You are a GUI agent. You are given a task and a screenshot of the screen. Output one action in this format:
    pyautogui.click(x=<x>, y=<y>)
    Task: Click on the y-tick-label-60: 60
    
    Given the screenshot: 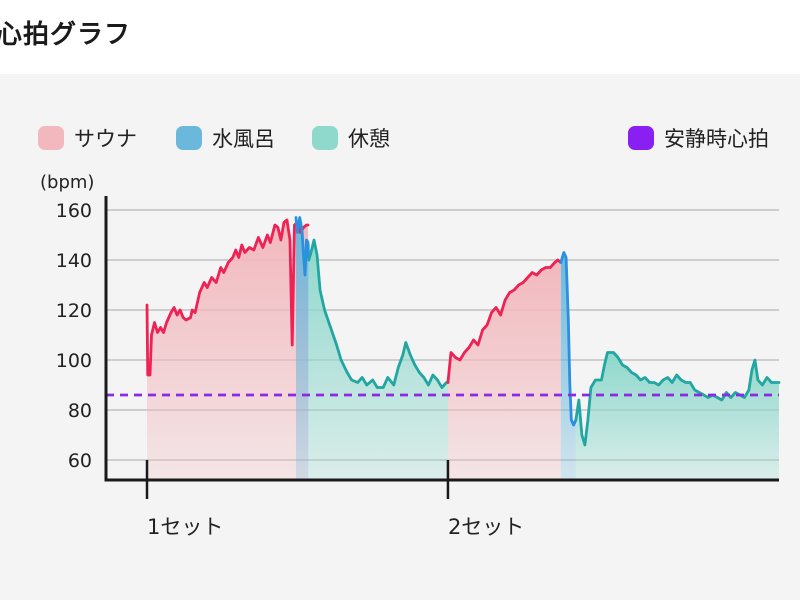 What is the action you would take?
    pyautogui.click(x=80, y=461)
    